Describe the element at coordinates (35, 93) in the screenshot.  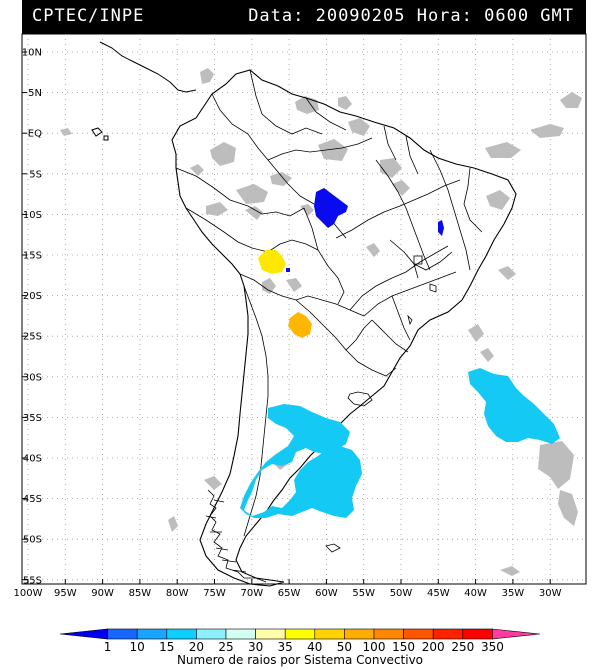
I see `lat-label: 5N` at that location.